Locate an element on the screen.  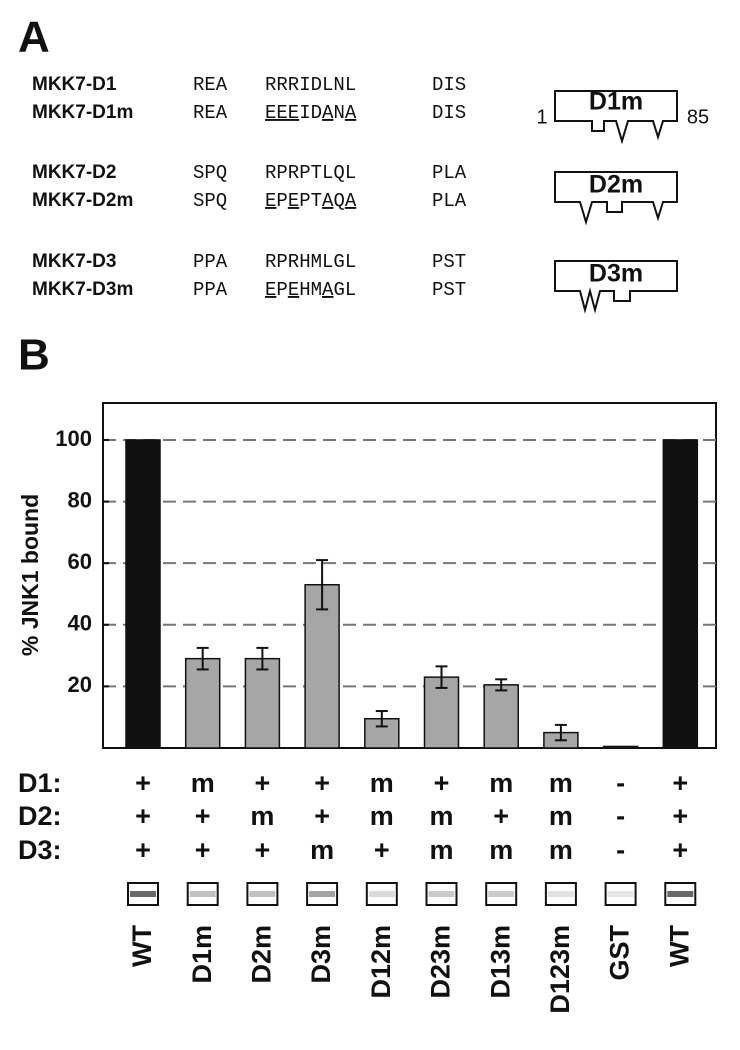
sequence-chunk: RPRHMLGL is located at coordinates (310, 262).